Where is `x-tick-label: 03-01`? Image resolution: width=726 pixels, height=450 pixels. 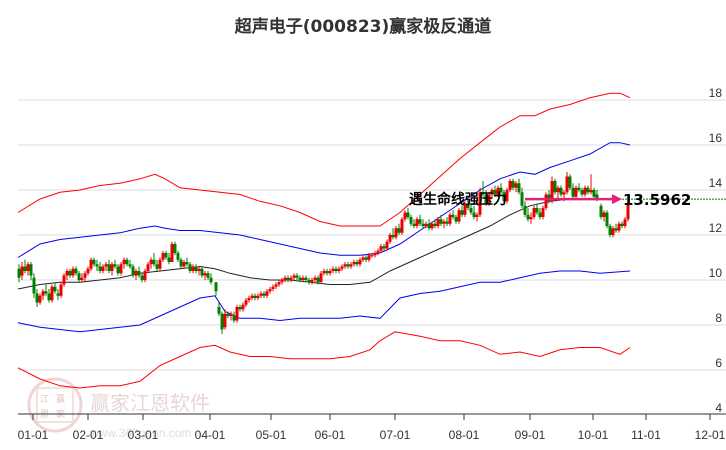
x-tick-label: 03-01 is located at coordinates (143, 435).